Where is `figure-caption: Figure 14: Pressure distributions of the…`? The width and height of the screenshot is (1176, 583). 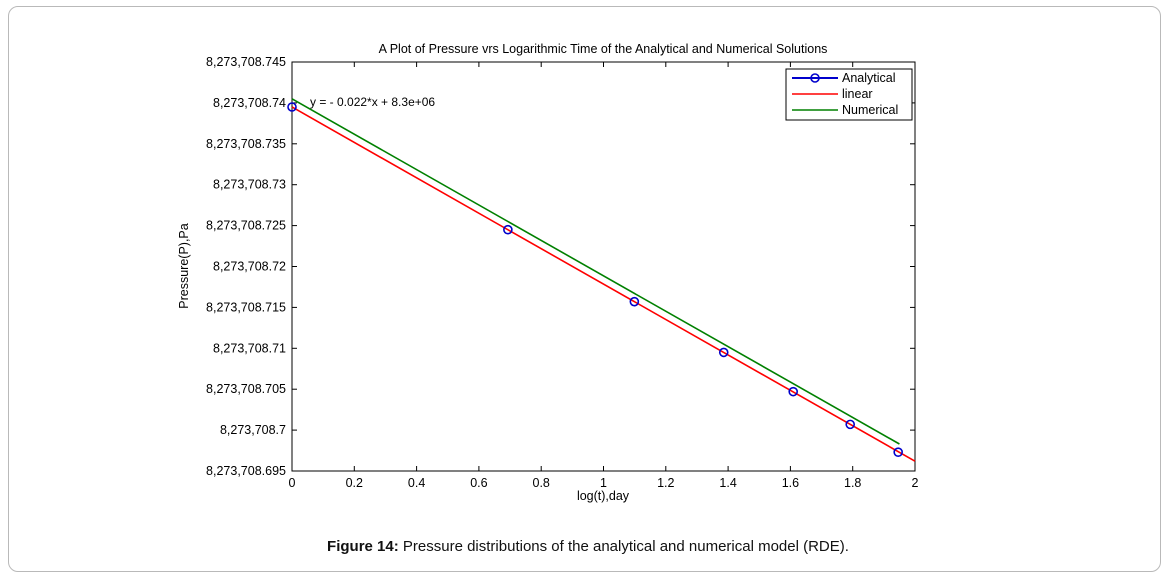 figure-caption: Figure 14: Pressure distributions of the… is located at coordinates (588, 546).